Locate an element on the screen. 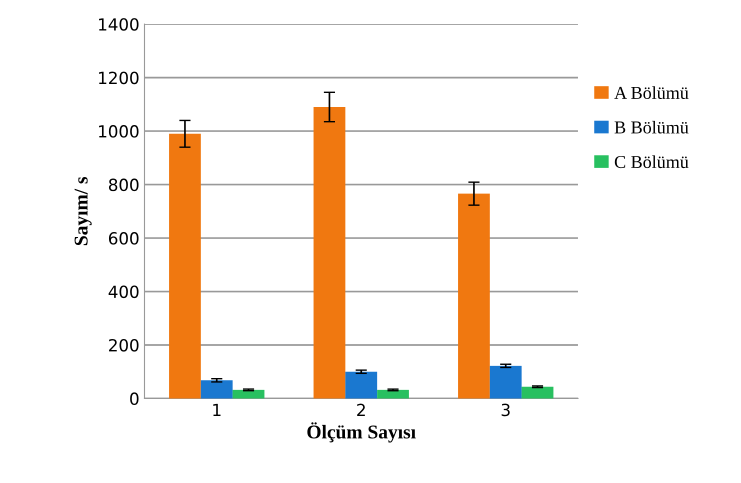 The image size is (741, 483). x-tick-label: 3 is located at coordinates (506, 410).